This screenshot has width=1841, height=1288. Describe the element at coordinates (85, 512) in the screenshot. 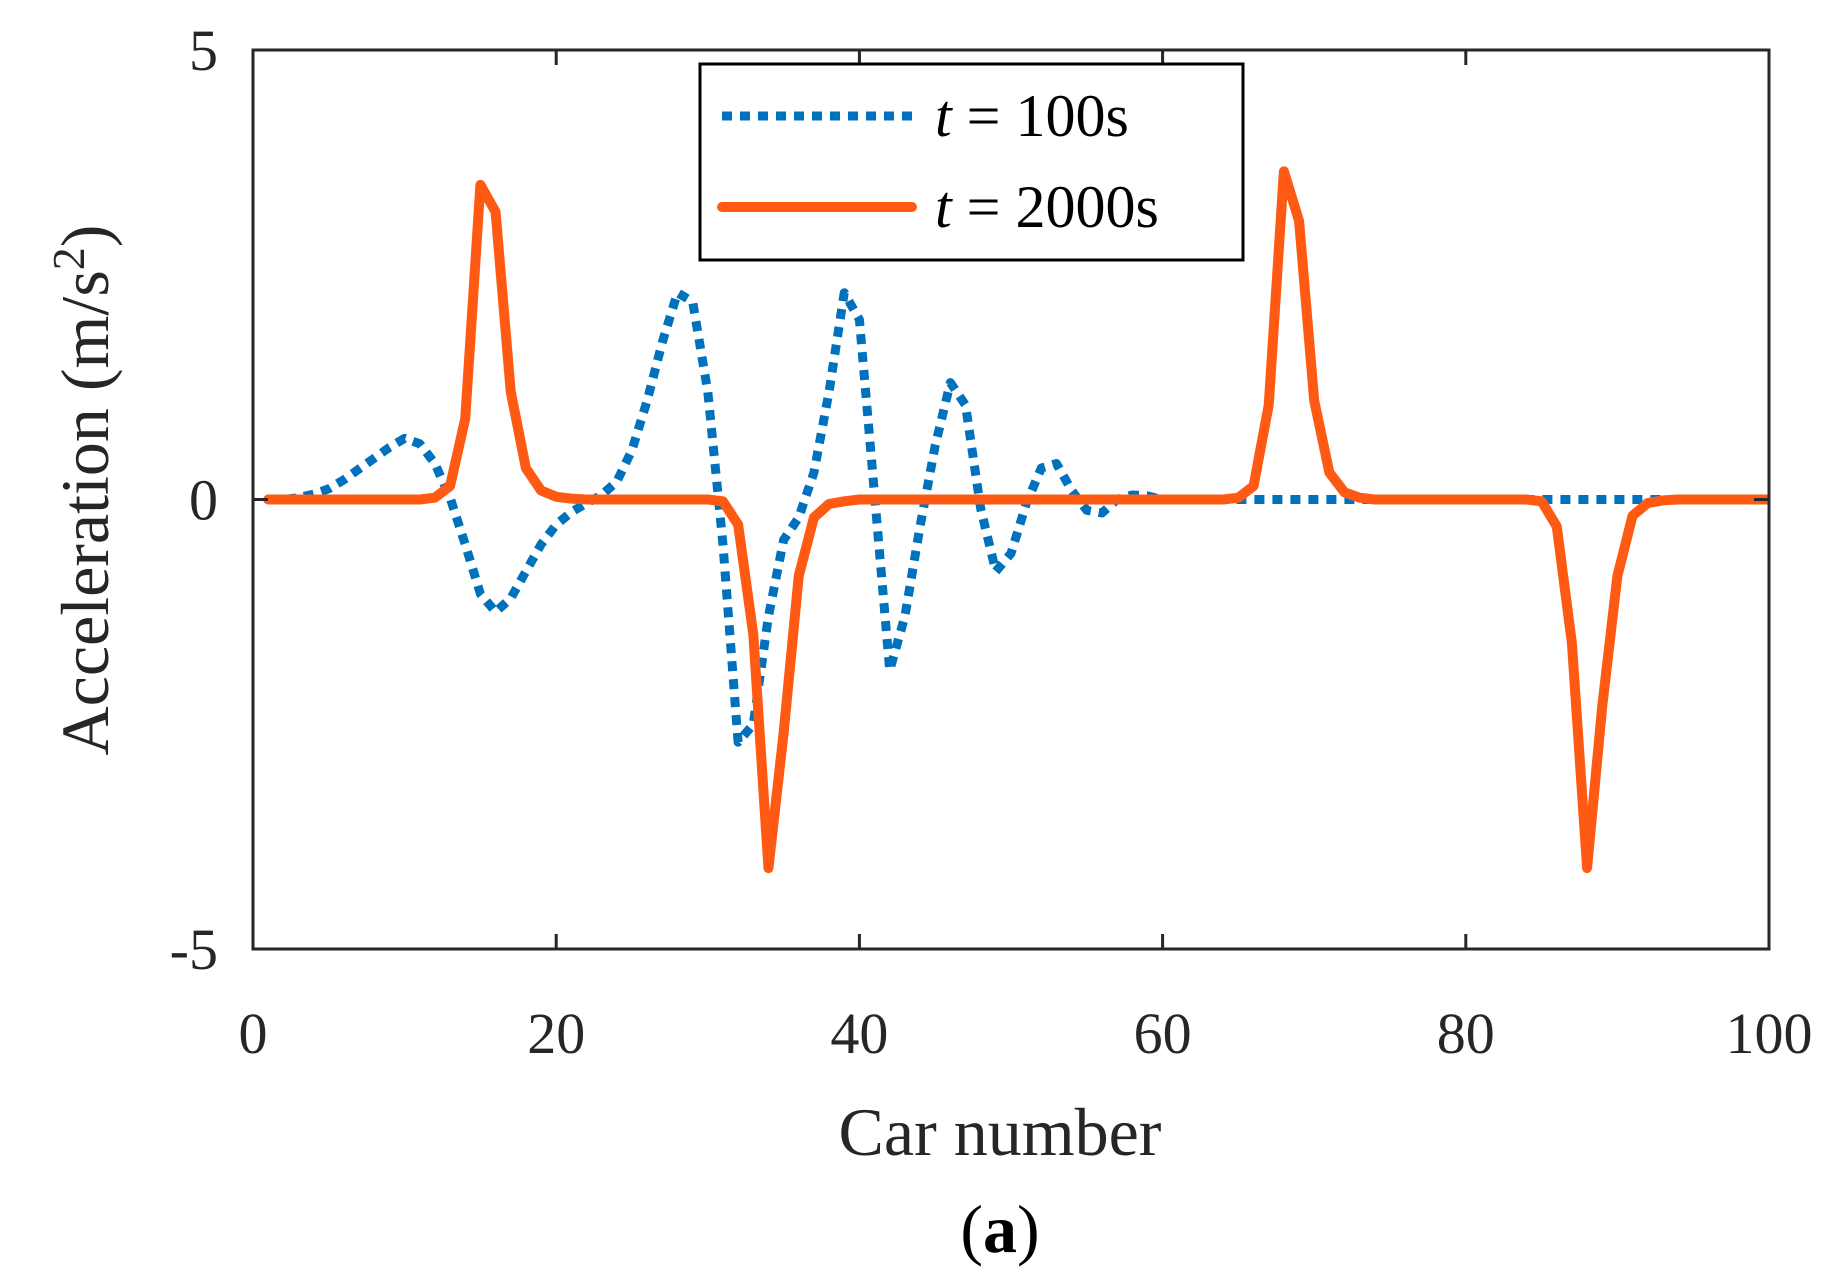

I see `y-axis-label-main: Acceleration (m/s` at that location.